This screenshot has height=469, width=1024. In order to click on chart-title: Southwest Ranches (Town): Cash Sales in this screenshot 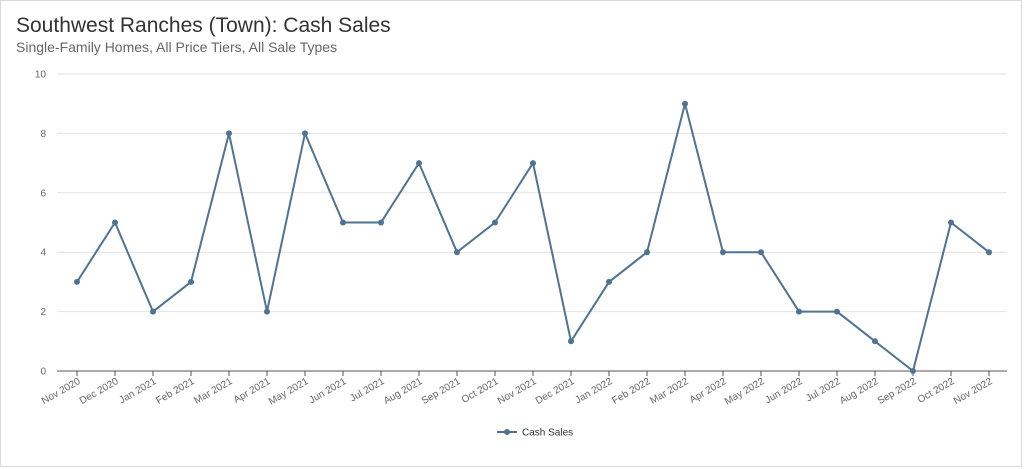, I will do `click(203, 25)`.